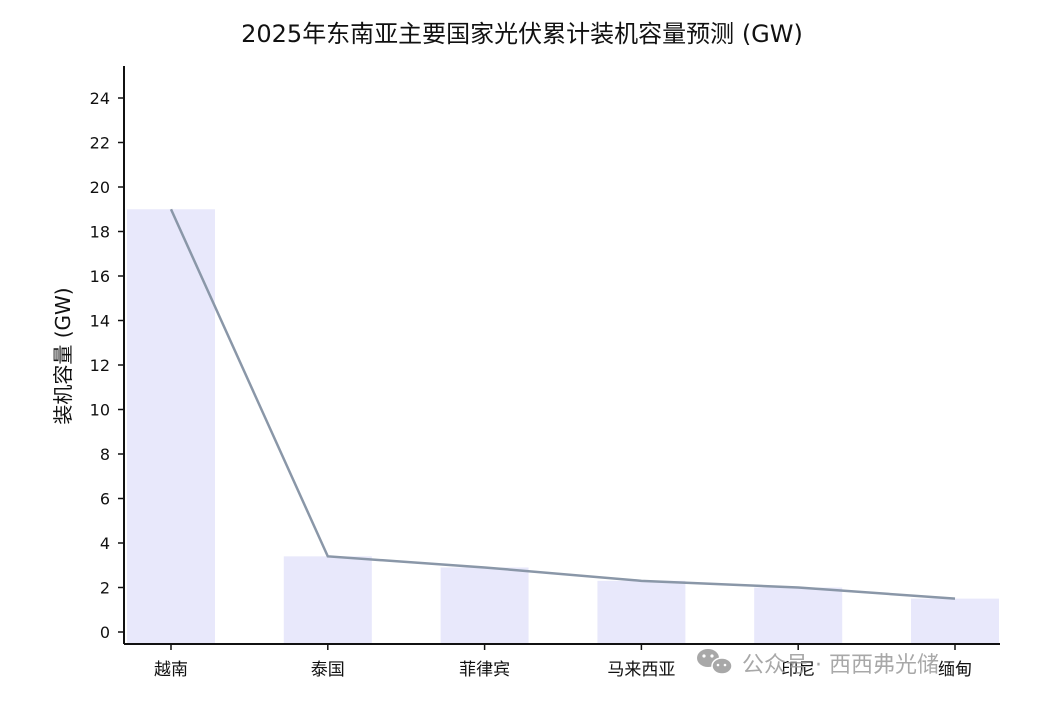 This screenshot has width=1037, height=705. I want to click on y-tick-label: 20, so click(100, 187).